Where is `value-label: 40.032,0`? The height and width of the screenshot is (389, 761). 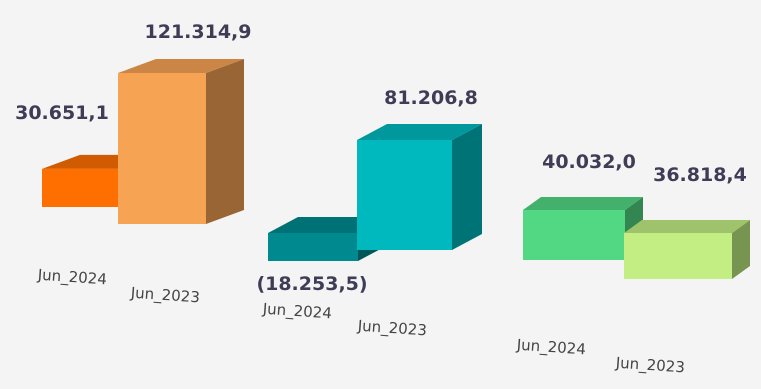
value-label: 40.032,0 is located at coordinates (589, 162).